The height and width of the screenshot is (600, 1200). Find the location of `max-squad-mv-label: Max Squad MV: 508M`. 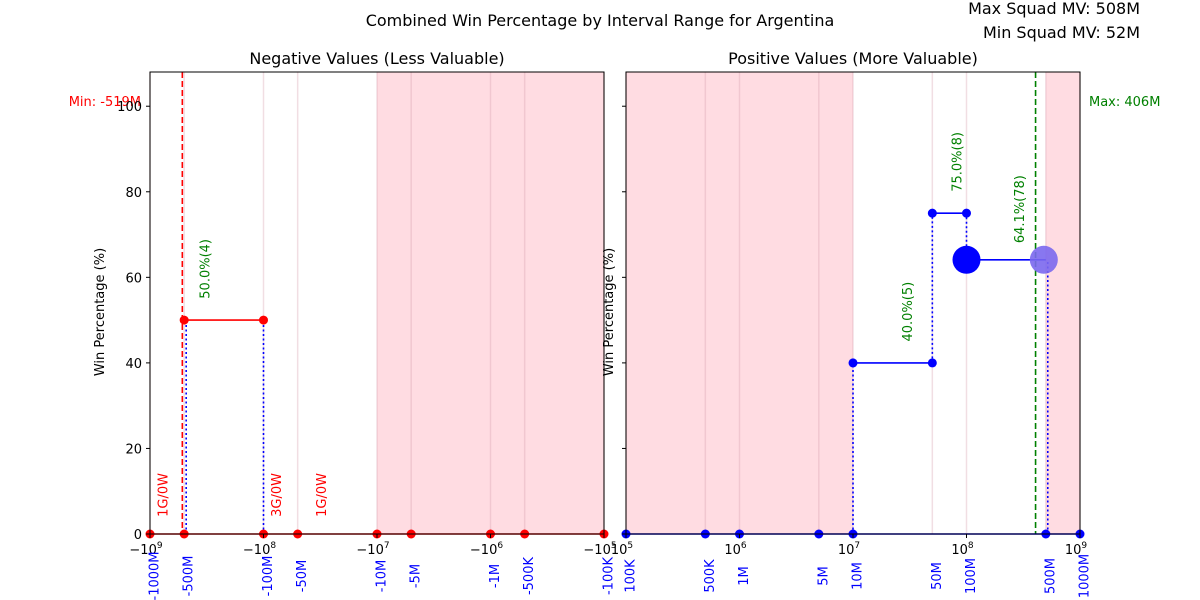

max-squad-mv-label: Max Squad MV: 508M is located at coordinates (1054, 9).